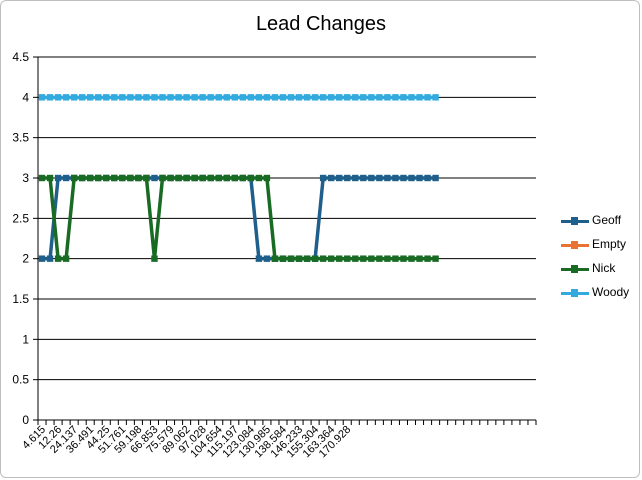 This screenshot has height=480, width=642. I want to click on y-tick-label-9: 4.5, so click(20, 57).